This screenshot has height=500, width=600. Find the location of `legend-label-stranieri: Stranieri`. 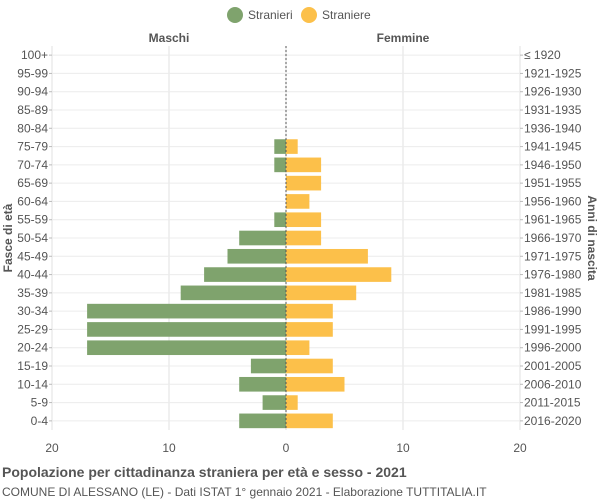

legend-label-stranieri: Stranieri is located at coordinates (270, 15).